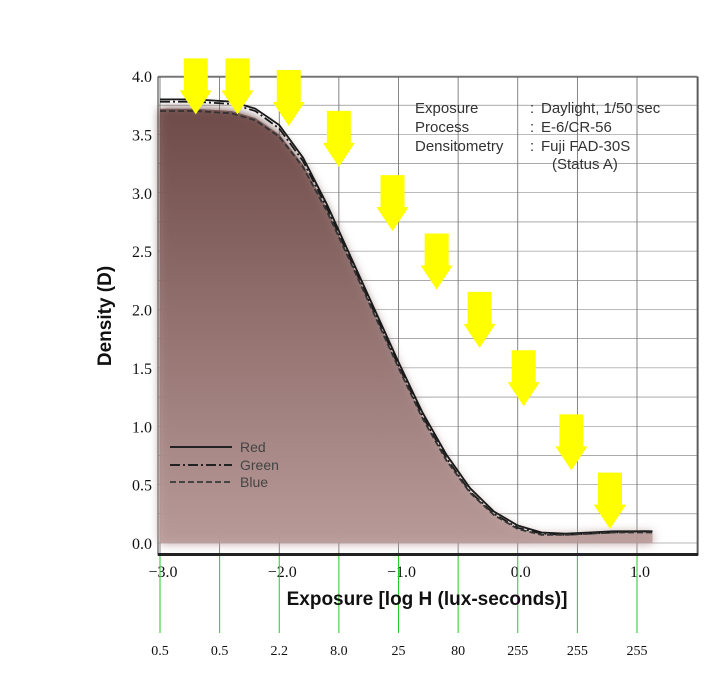  I want to click on legend-label-red: Red, so click(253, 447).